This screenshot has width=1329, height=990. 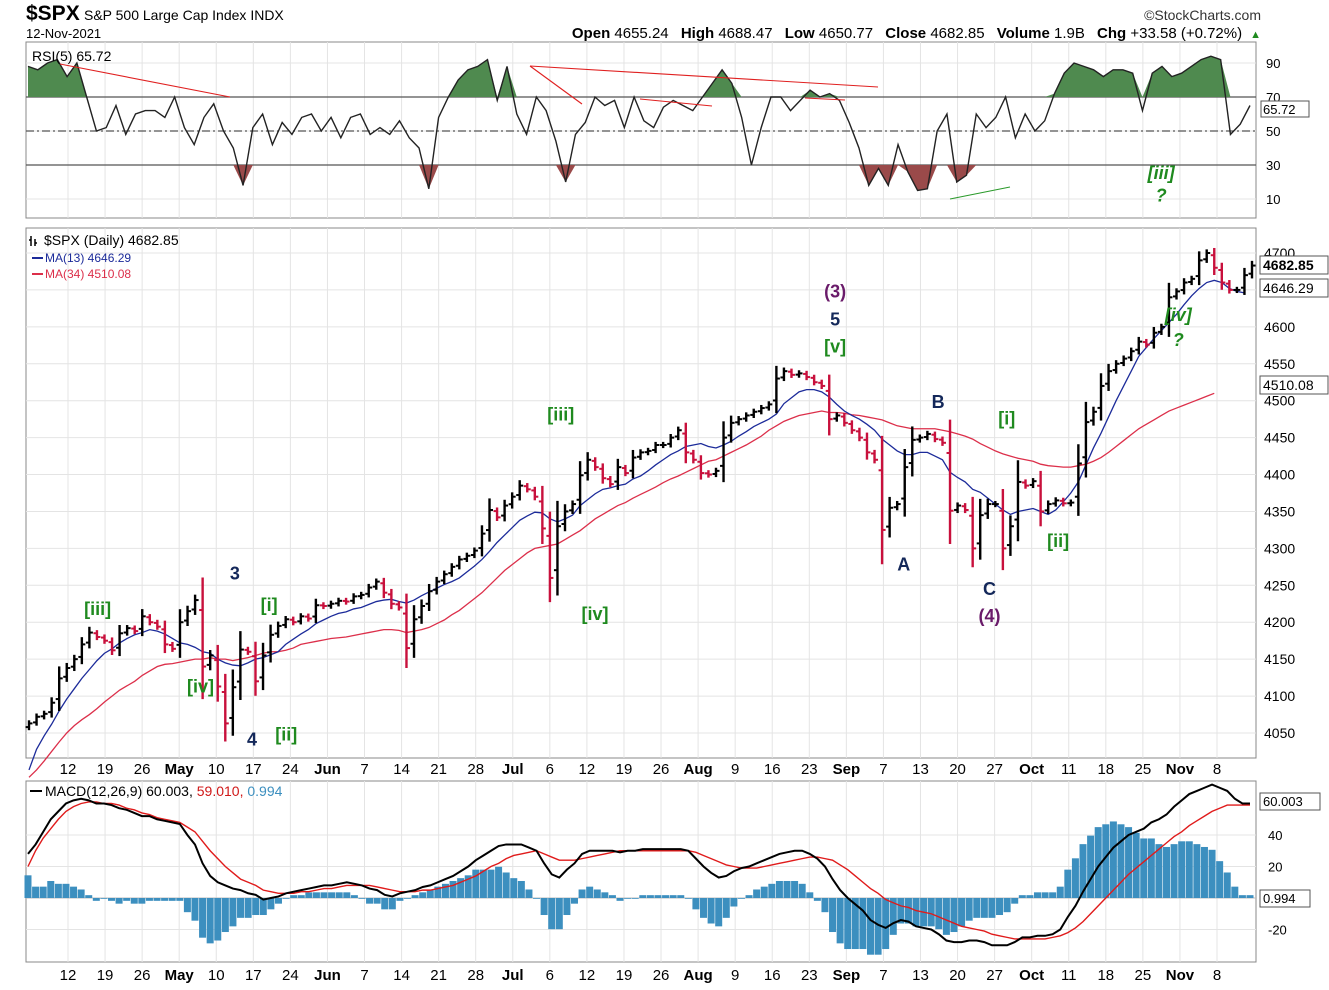 I want to click on price-tick-label: 4450, so click(x=1279, y=438).